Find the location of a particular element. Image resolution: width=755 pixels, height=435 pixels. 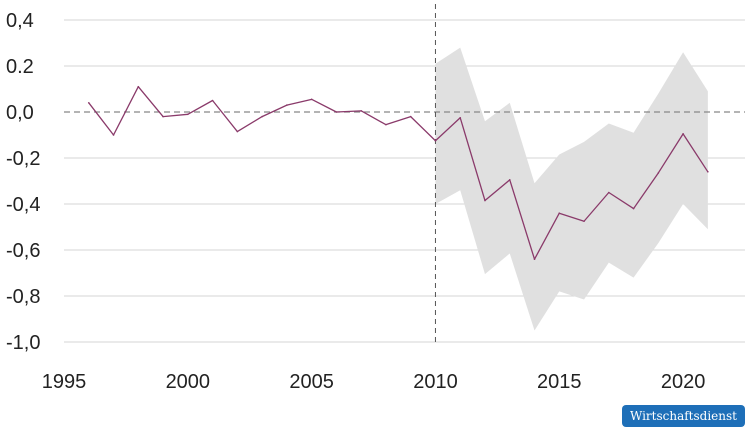

y-tick-label: -1,0 is located at coordinates (23, 343).